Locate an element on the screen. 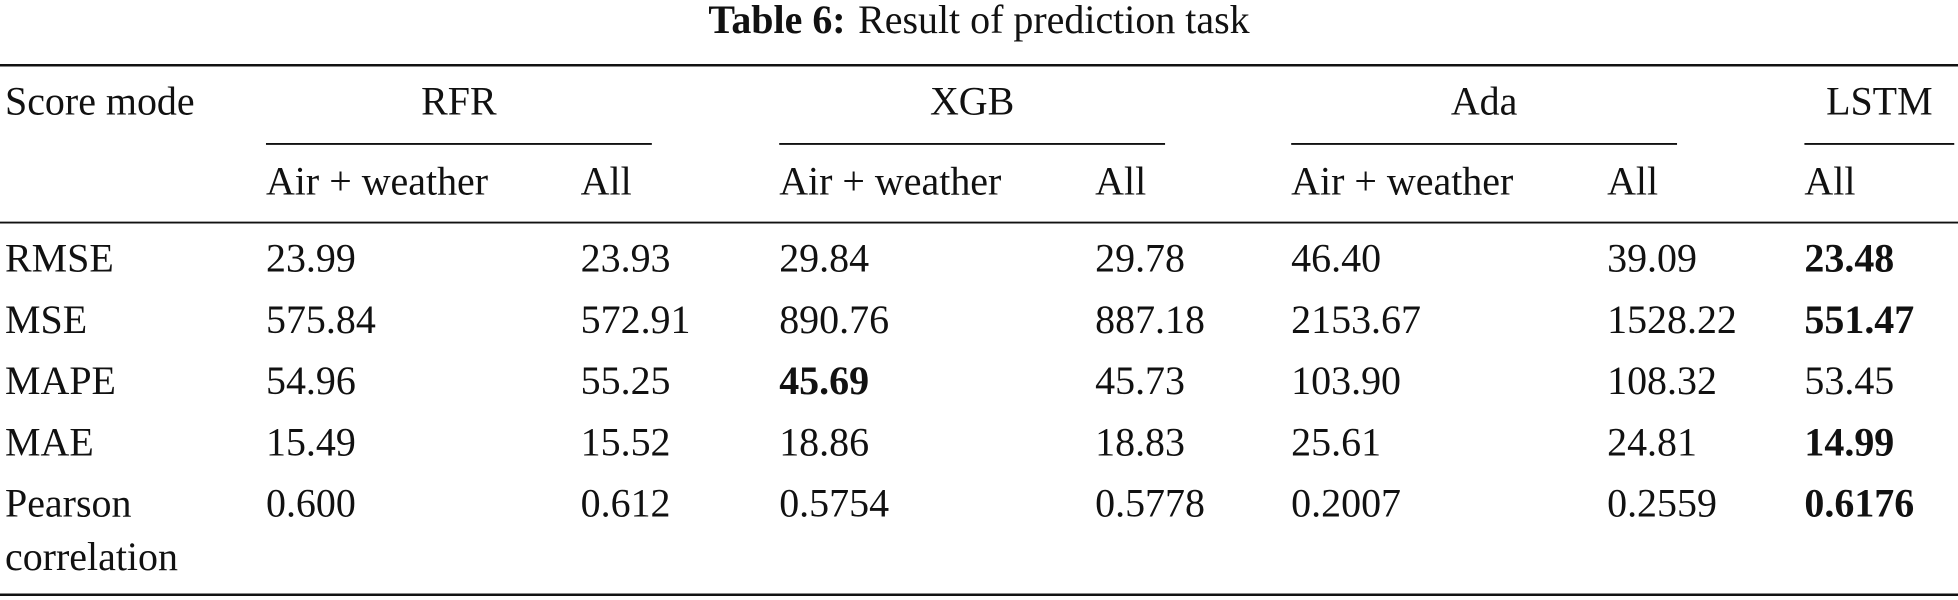 This screenshot has height=600, width=1958. cell: 23.48 is located at coordinates (1849, 258).